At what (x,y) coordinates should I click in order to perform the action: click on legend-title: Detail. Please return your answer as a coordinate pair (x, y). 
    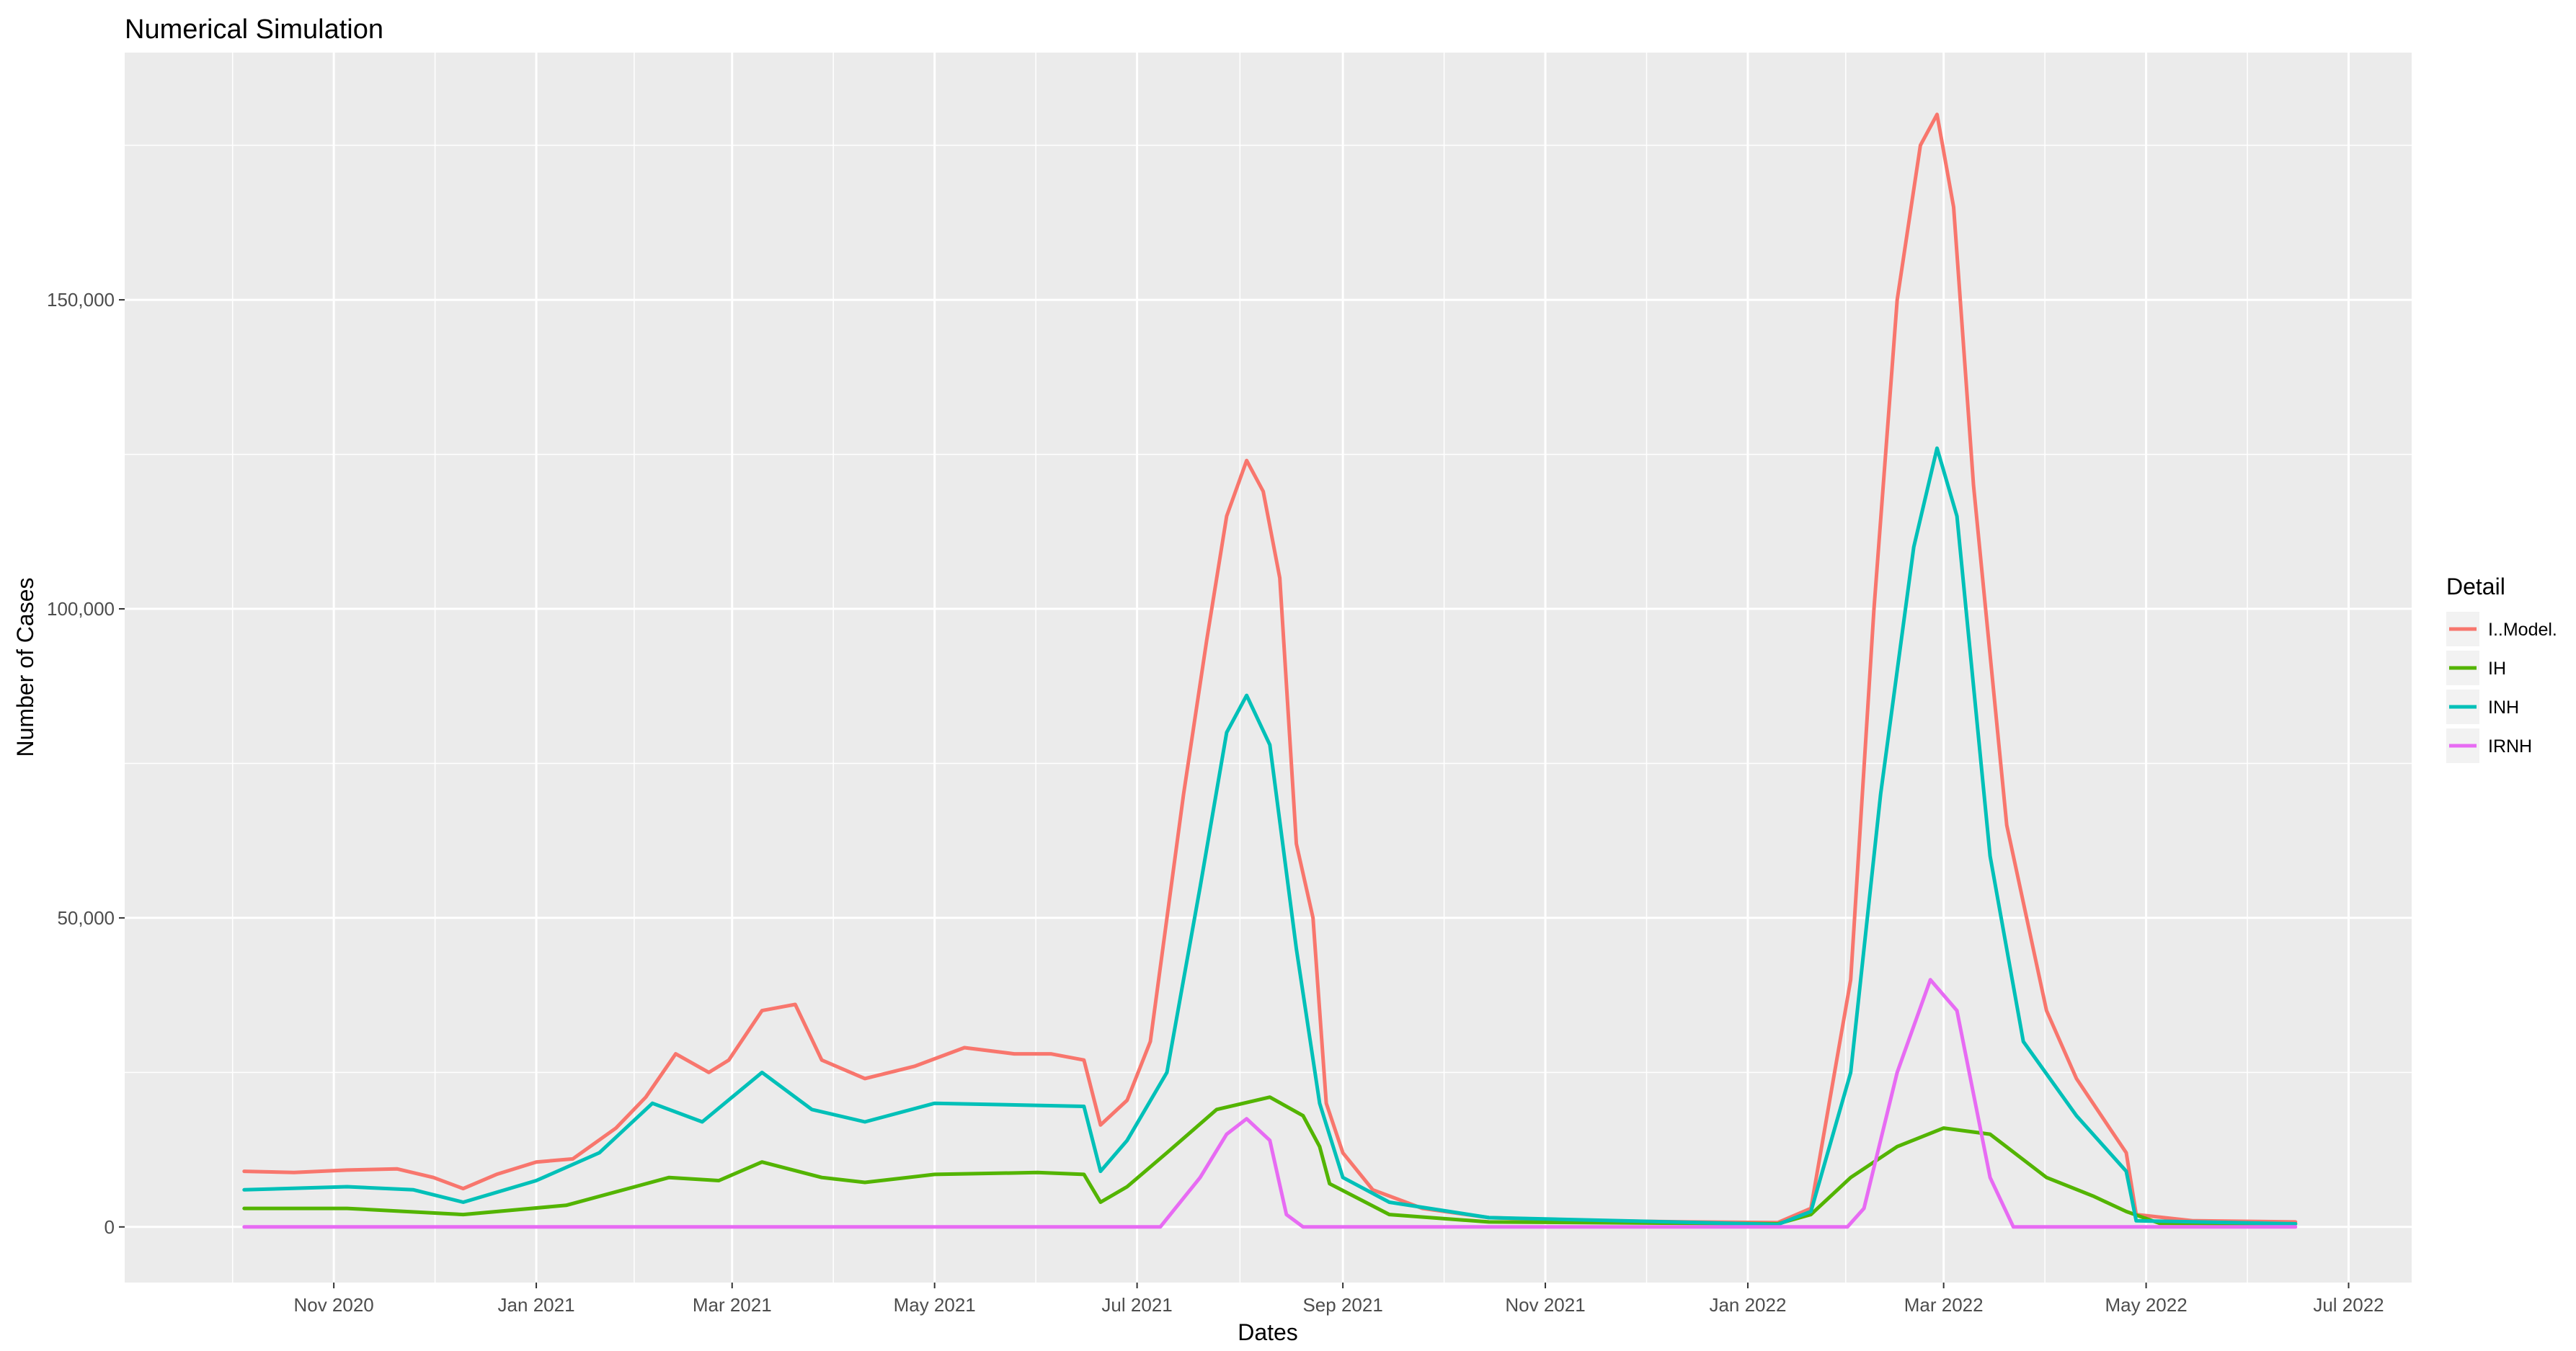
    Looking at the image, I should click on (2475, 587).